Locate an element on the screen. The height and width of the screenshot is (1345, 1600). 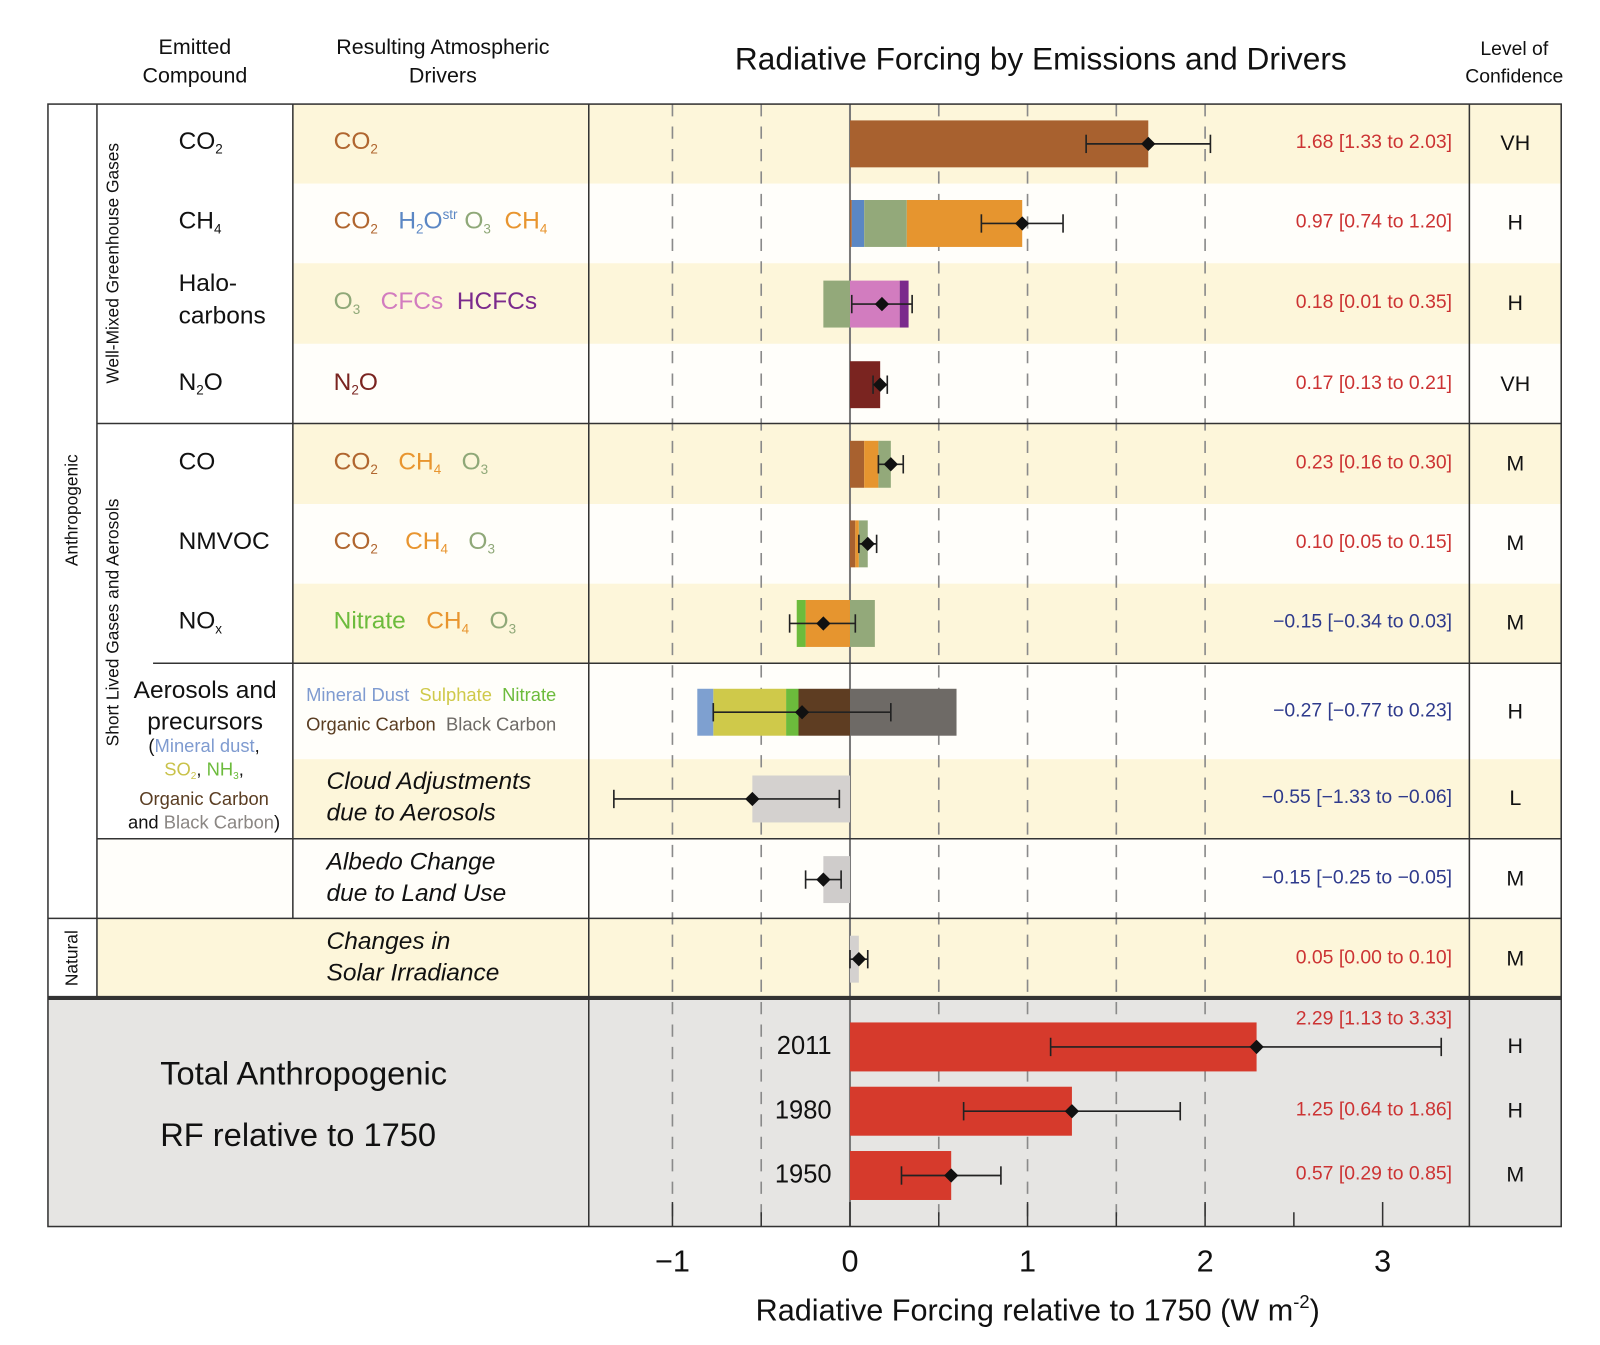
aerosol-precursor-line: (Mineral dust, is located at coordinates (204, 746).